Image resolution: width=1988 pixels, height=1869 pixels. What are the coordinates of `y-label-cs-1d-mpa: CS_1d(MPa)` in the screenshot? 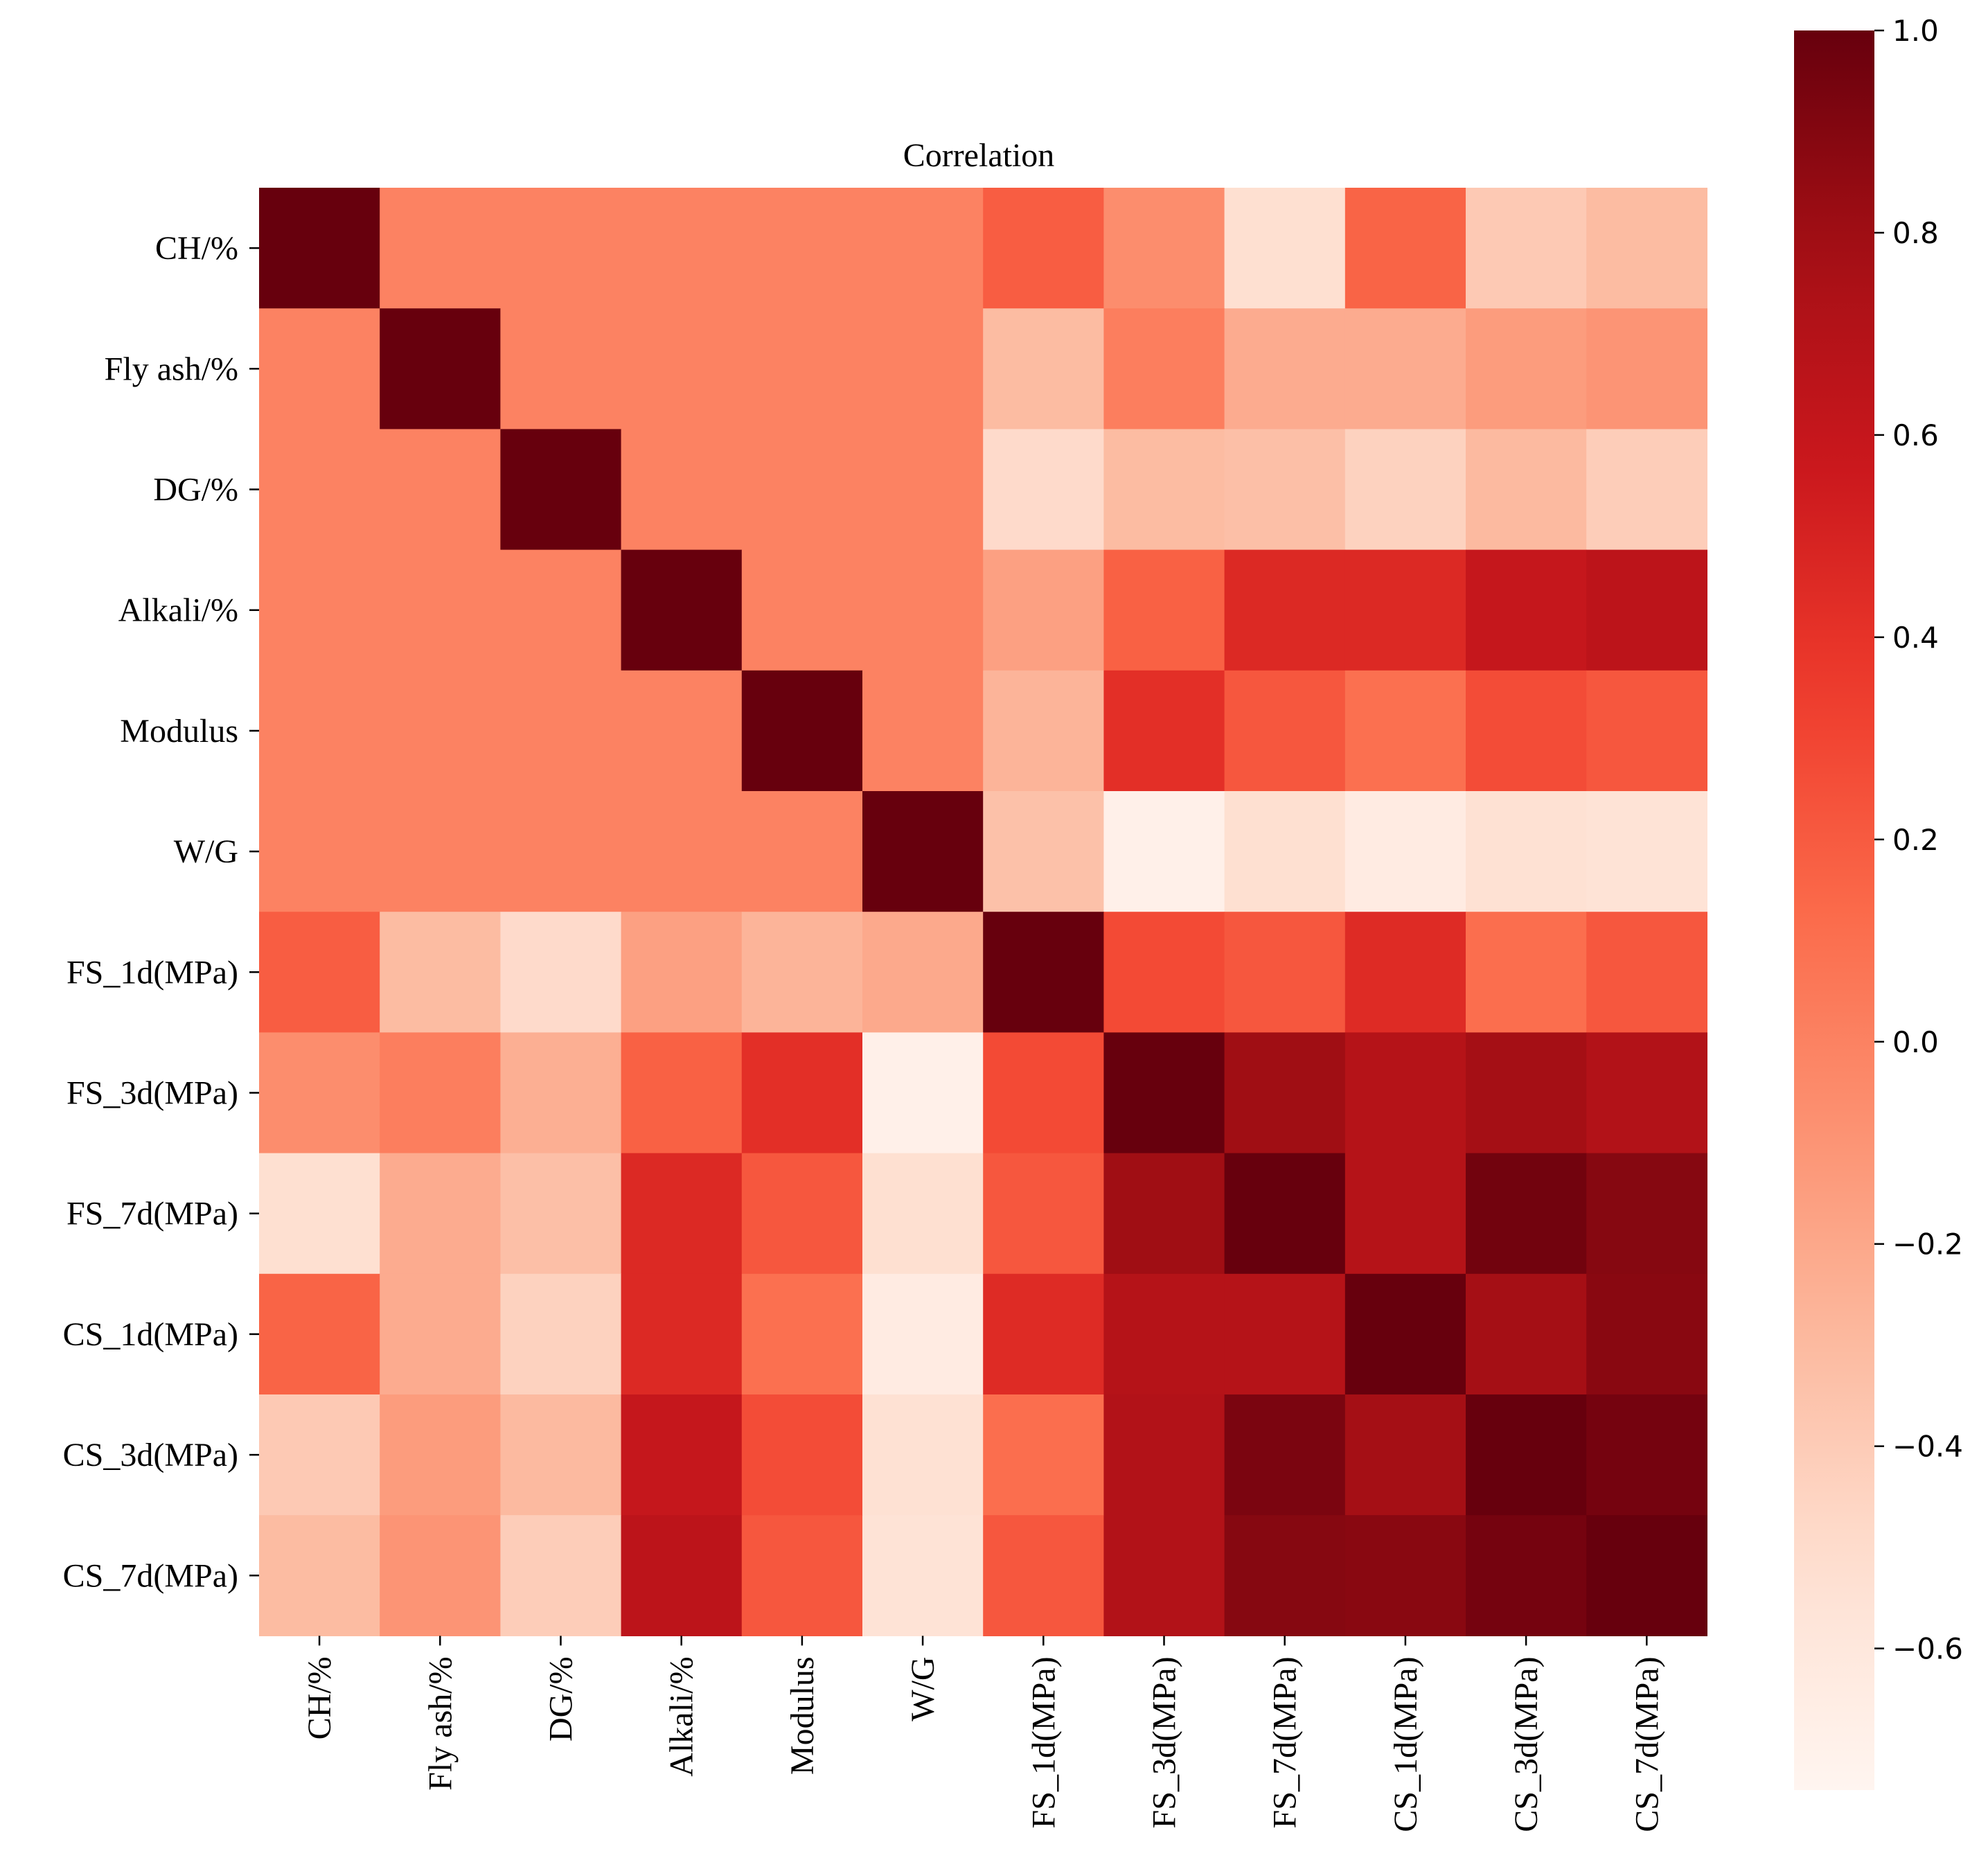 It's located at (150, 1334).